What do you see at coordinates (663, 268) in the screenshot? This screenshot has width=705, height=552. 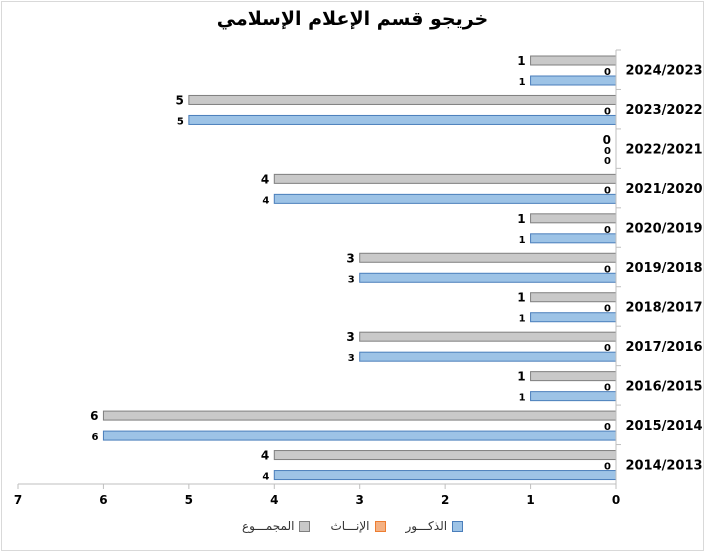 I see `category-label: 2019/2018` at bounding box center [663, 268].